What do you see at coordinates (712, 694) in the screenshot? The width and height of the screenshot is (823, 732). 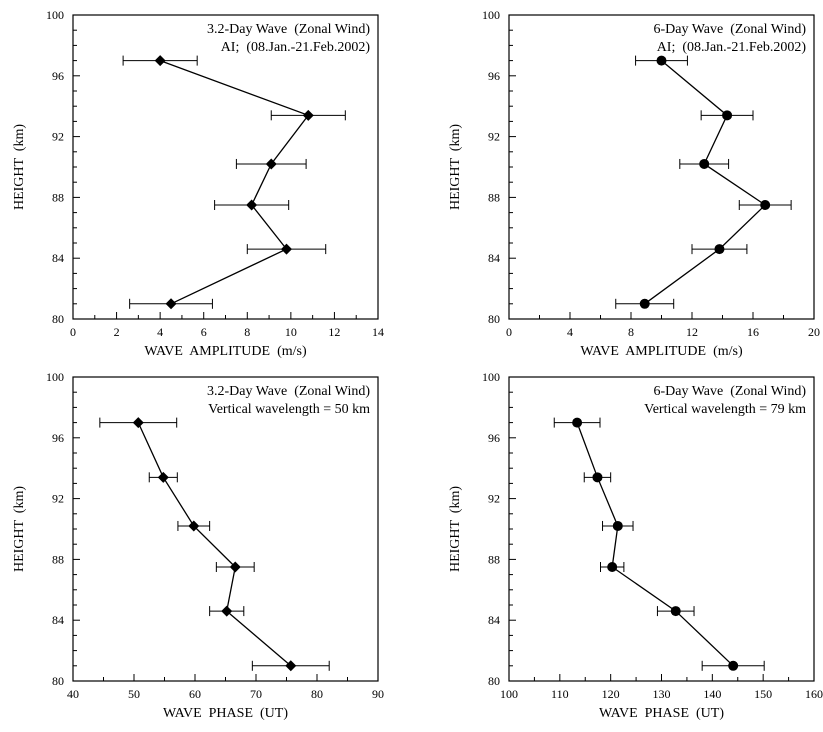 I see `x-tick-label: 140` at bounding box center [712, 694].